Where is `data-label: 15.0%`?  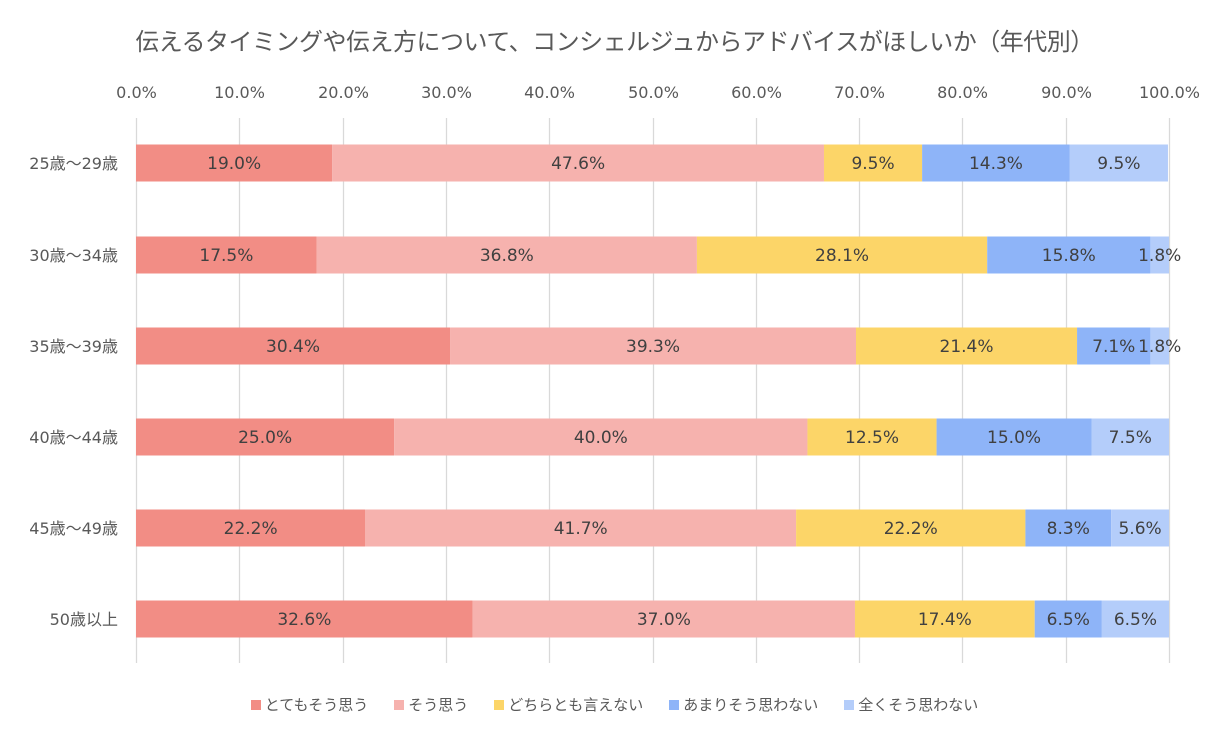 data-label: 15.0% is located at coordinates (1014, 438).